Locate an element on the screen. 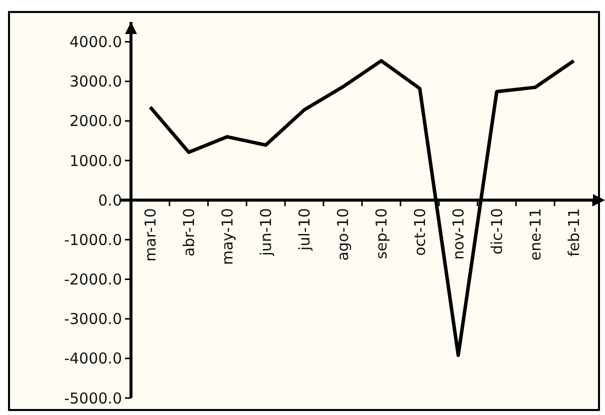 The height and width of the screenshot is (415, 605). y-tick-label: -2000.0 is located at coordinates (93, 279).